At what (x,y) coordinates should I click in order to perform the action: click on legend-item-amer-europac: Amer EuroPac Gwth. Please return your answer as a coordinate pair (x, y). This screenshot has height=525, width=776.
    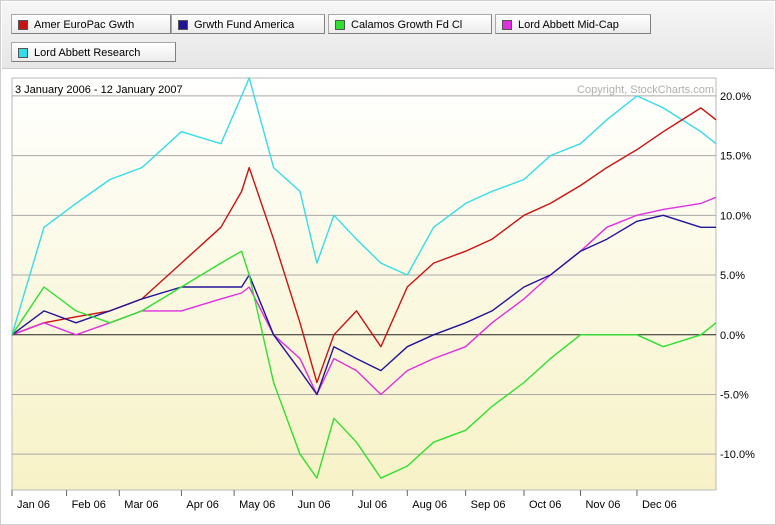
    Looking at the image, I should click on (91, 24).